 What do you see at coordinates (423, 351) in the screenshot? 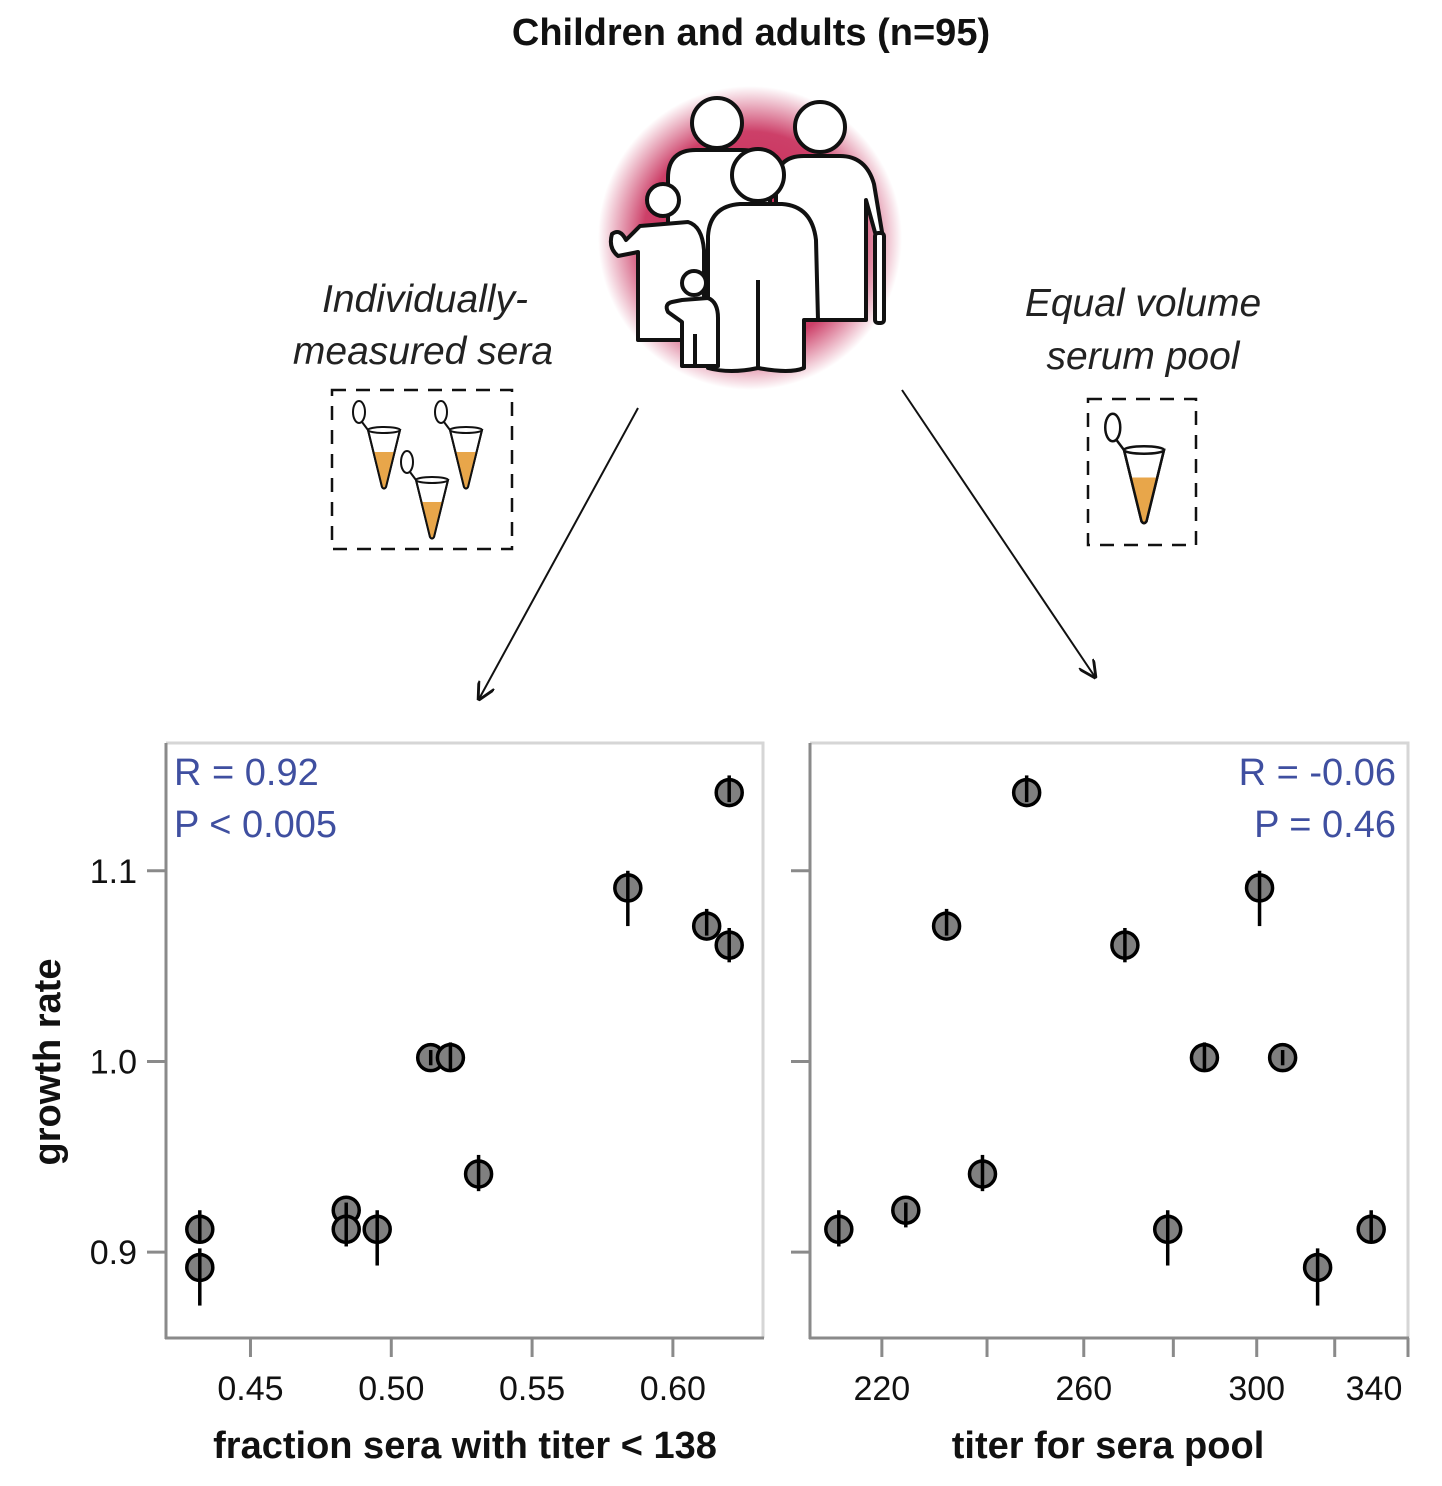
I see `left-caption-line2: measured sera` at bounding box center [423, 351].